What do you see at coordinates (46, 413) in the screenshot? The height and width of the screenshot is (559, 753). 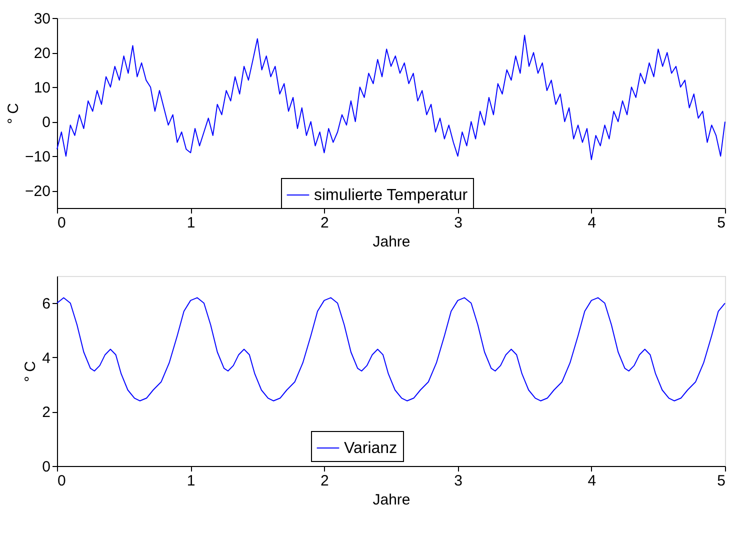 I see `y-tick-label: 2` at bounding box center [46, 413].